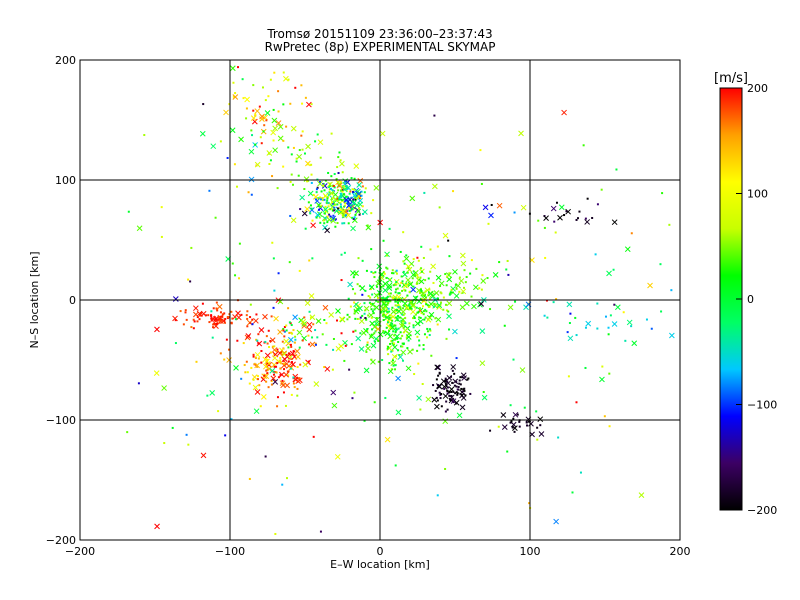  I want to click on colorbar-tick-label: 200, so click(757, 88).